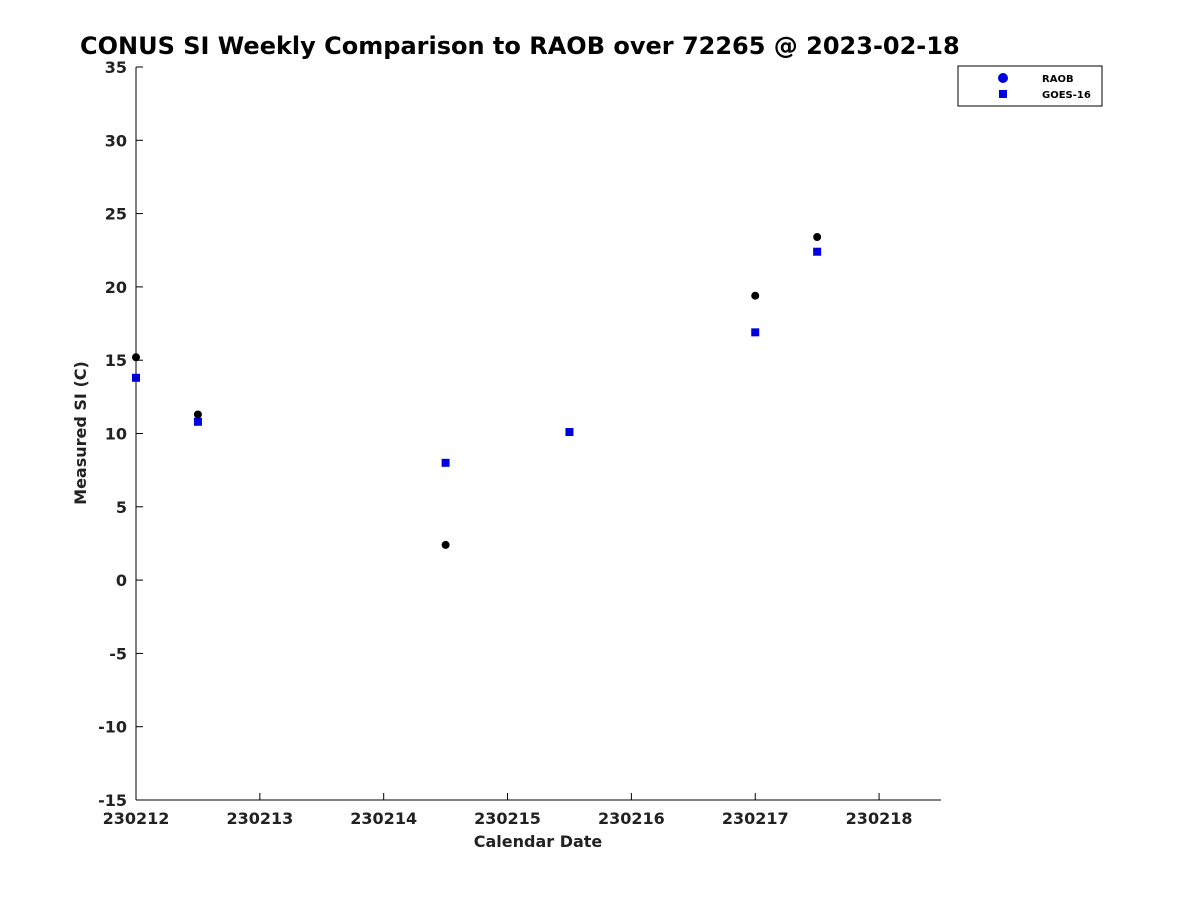 The width and height of the screenshot is (1200, 900). I want to click on y-tick-label: -15, so click(112, 800).